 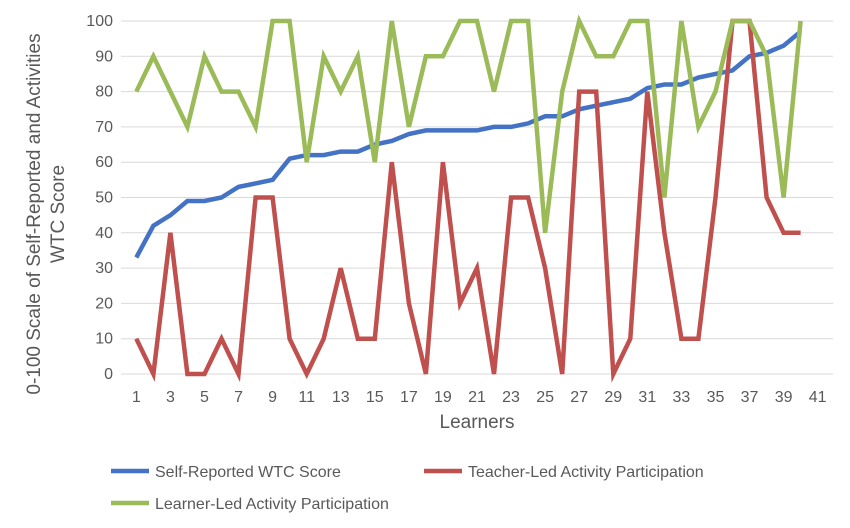 What do you see at coordinates (108, 374) in the screenshot?
I see `y-tick-label: 0` at bounding box center [108, 374].